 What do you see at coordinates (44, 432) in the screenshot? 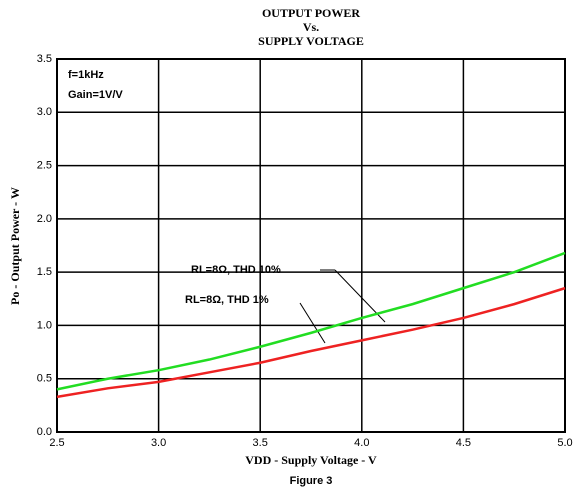
I see `y-tick-label: 0.0` at bounding box center [44, 432].